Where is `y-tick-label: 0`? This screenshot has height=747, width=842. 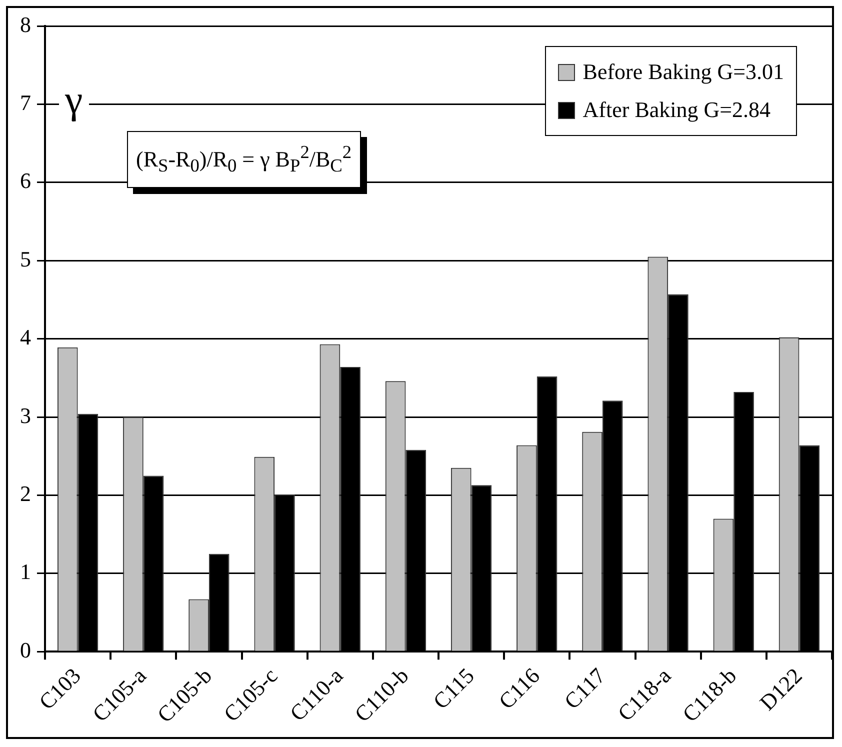
y-tick-label: 0 is located at coordinates (25, 649).